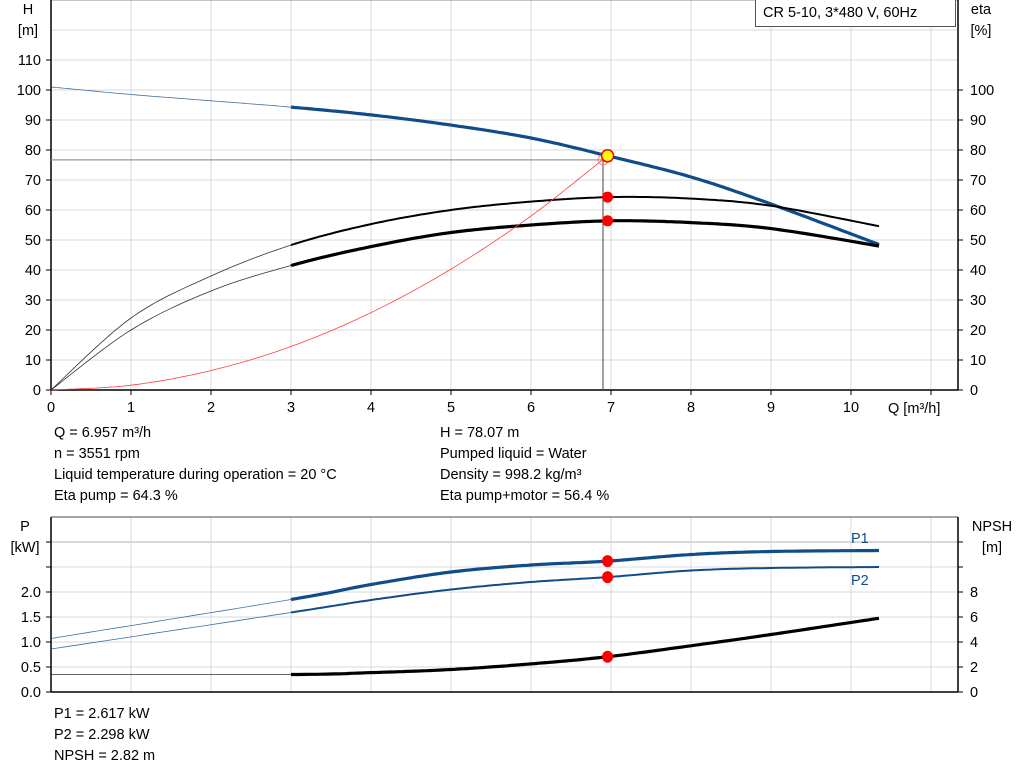 The image size is (1024, 781). Describe the element at coordinates (33, 361) in the screenshot. I see `y-tick-label-left: 10` at that location.